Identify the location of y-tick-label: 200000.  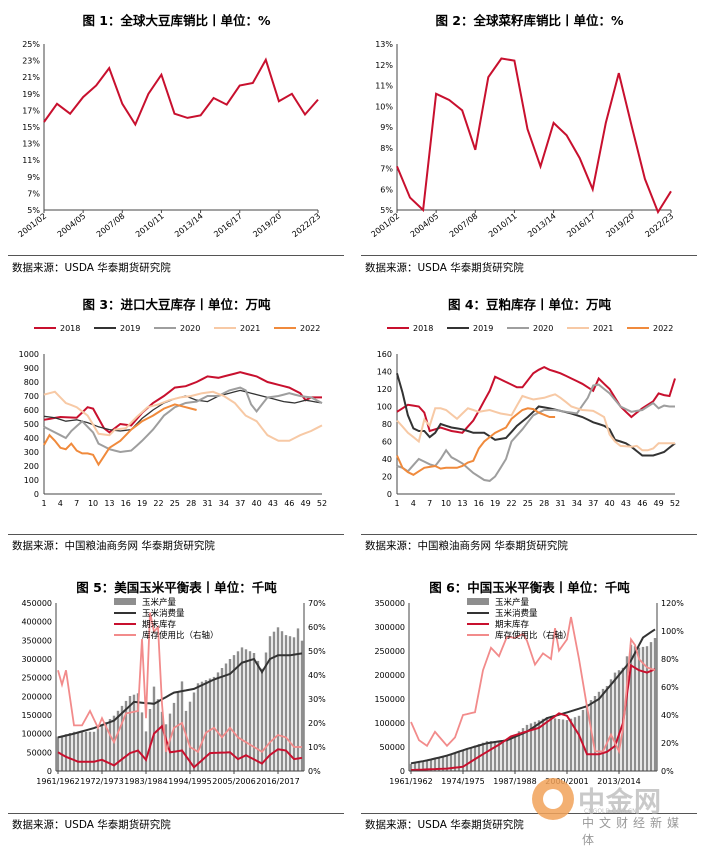
(389, 675).